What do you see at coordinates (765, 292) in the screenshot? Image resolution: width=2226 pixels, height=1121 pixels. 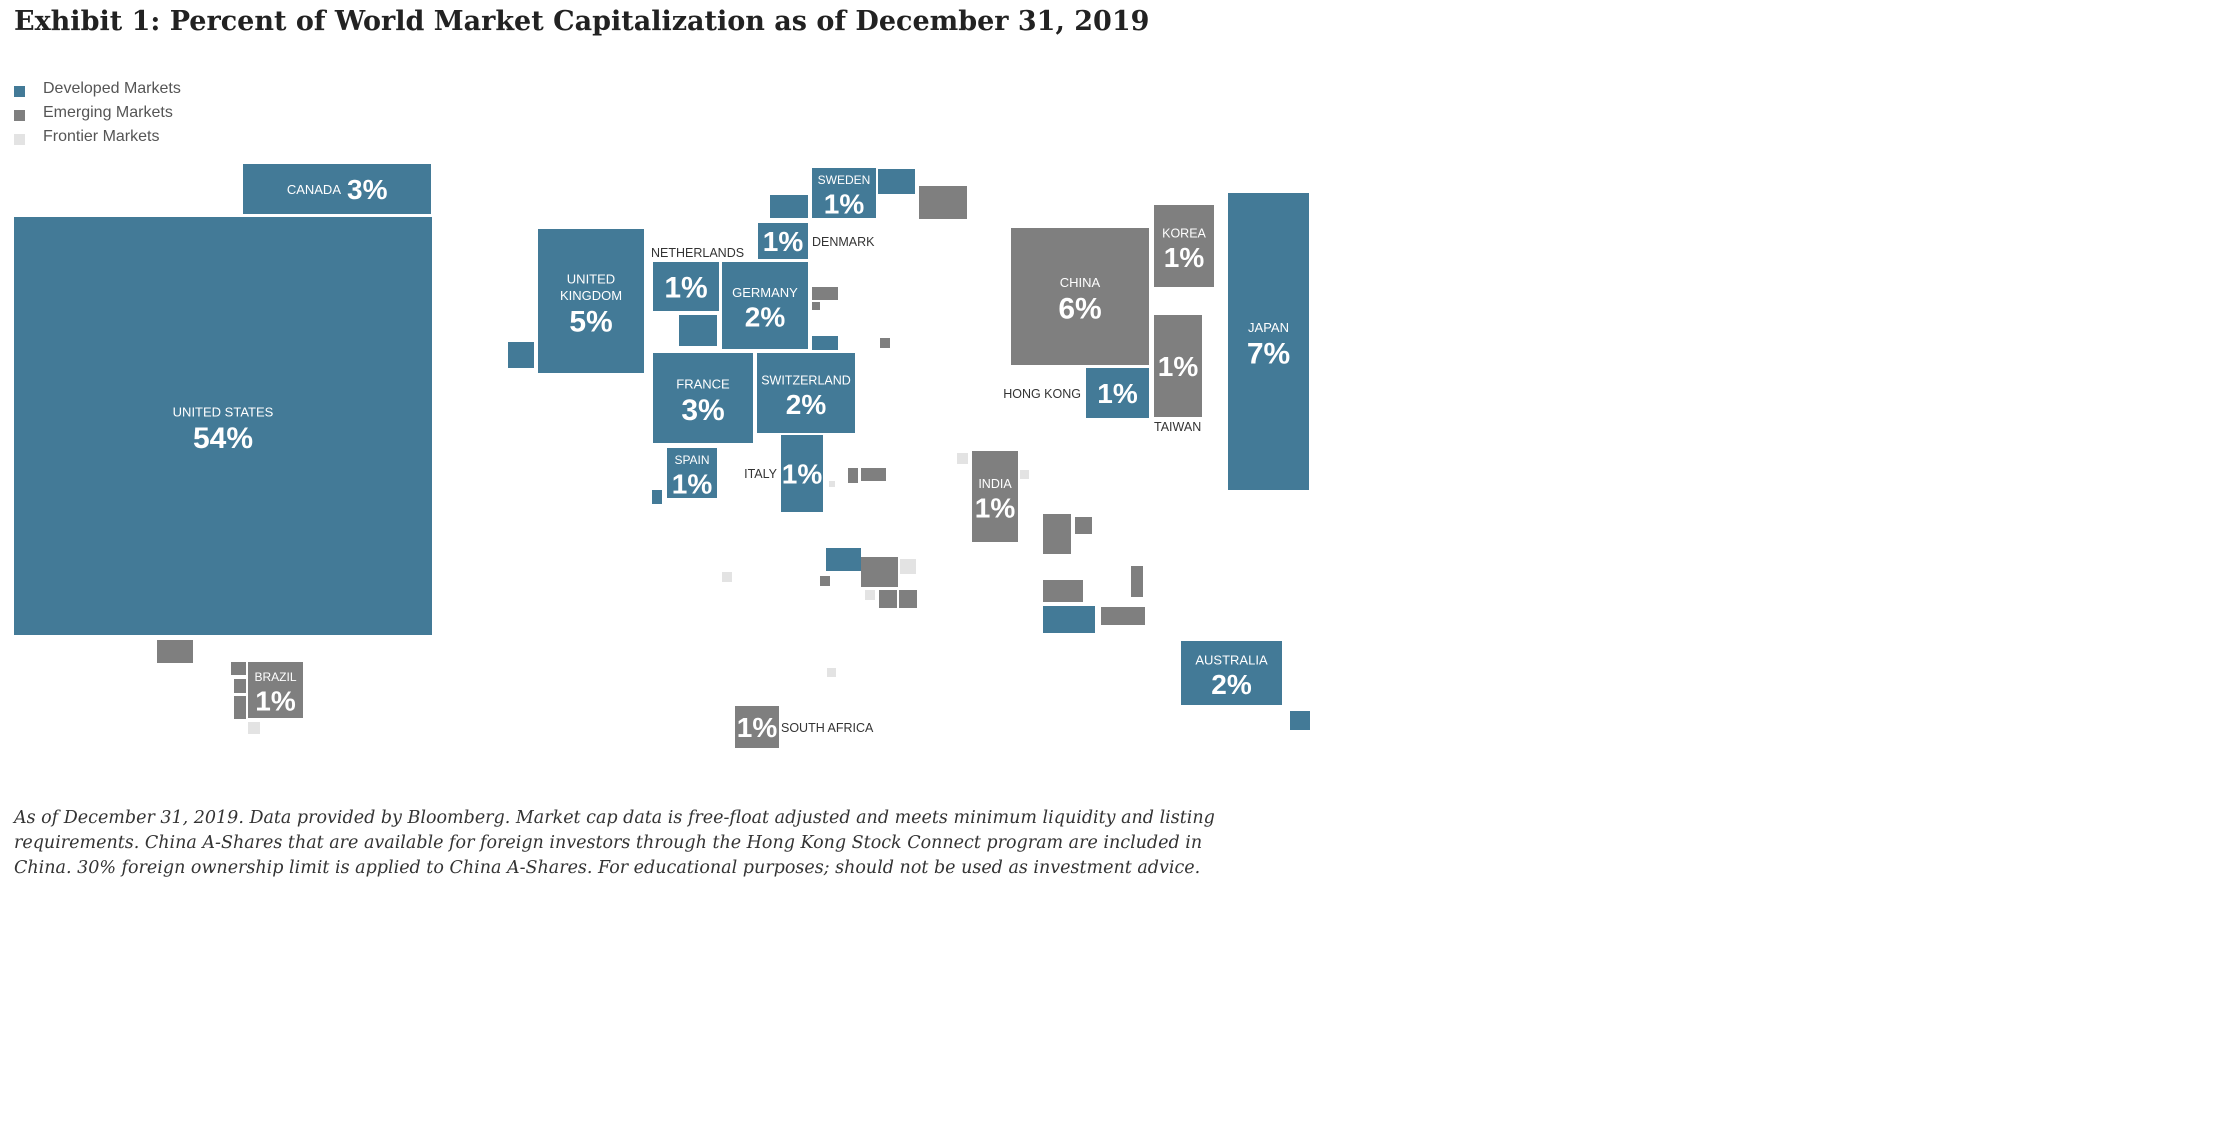 I see `market-label-germany: GERMANY` at bounding box center [765, 292].